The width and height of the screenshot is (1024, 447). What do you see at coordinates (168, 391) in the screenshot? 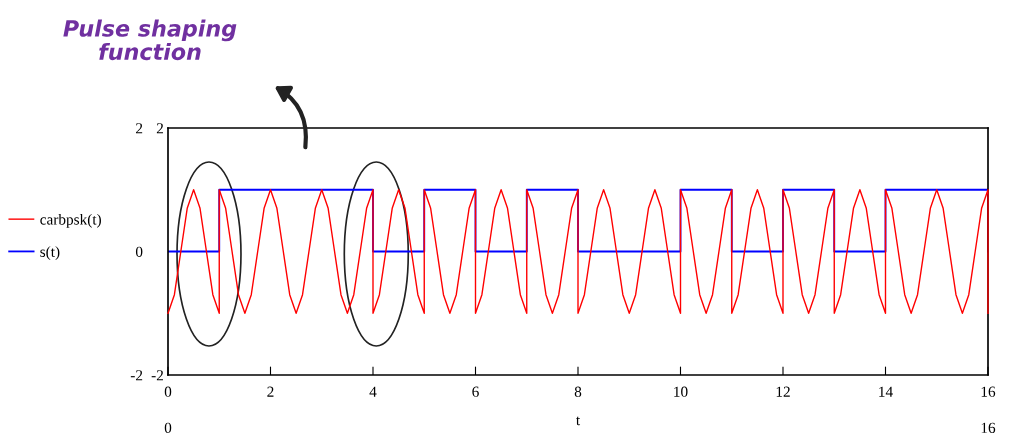
I see `x-tick-label: 0` at bounding box center [168, 391].